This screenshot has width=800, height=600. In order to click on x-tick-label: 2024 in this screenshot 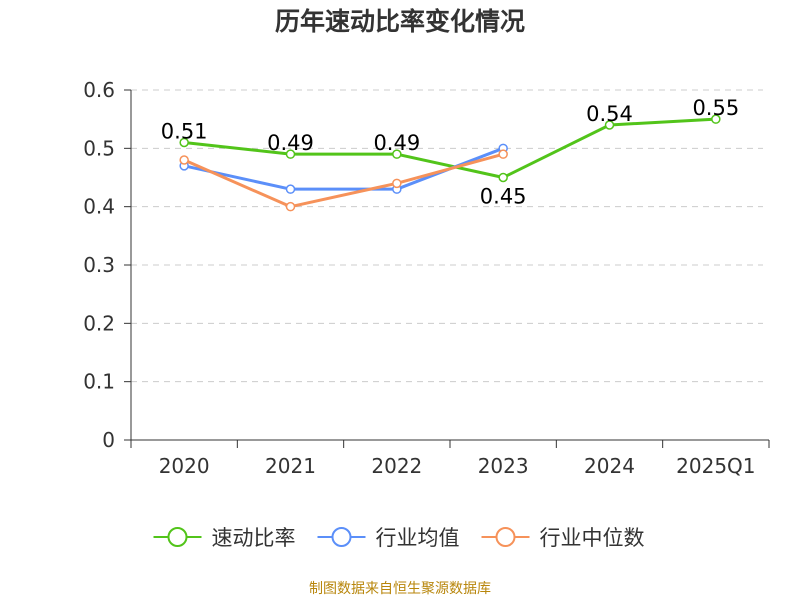, I will do `click(609, 466)`.